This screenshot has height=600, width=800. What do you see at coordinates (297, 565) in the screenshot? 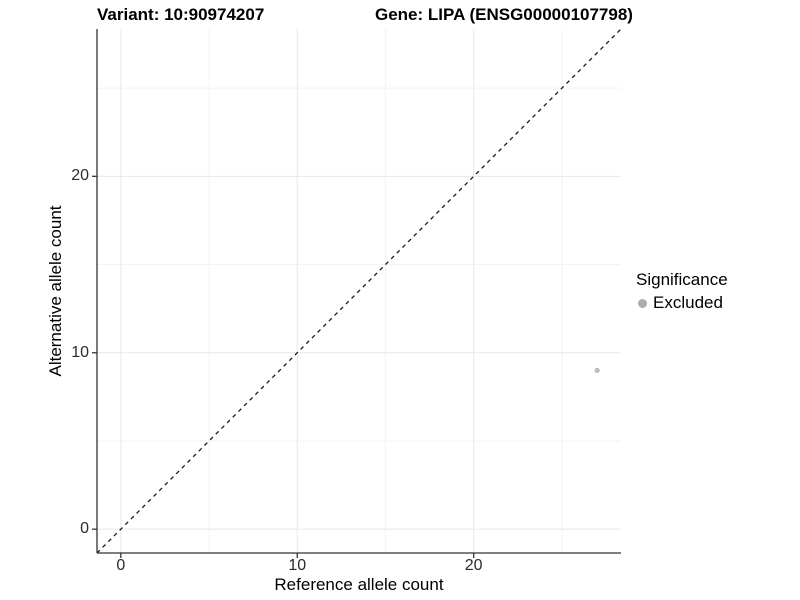
I see `x-tick-label: 10` at bounding box center [297, 565].